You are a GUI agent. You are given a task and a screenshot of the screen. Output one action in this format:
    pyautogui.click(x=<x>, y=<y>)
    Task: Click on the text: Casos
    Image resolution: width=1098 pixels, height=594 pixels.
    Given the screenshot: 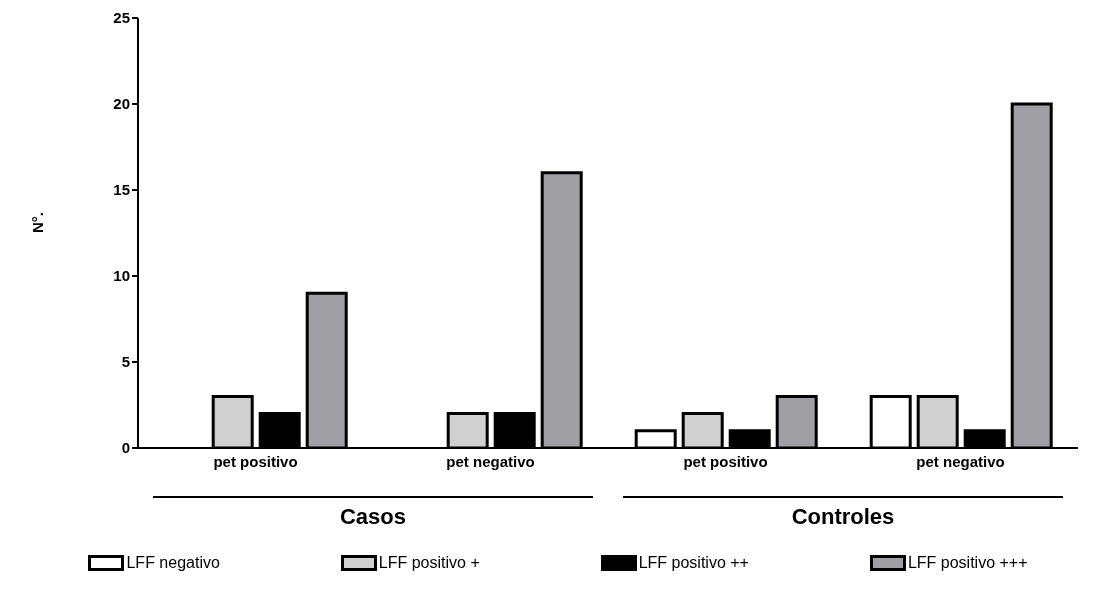 What is the action you would take?
    pyautogui.click(x=373, y=513)
    